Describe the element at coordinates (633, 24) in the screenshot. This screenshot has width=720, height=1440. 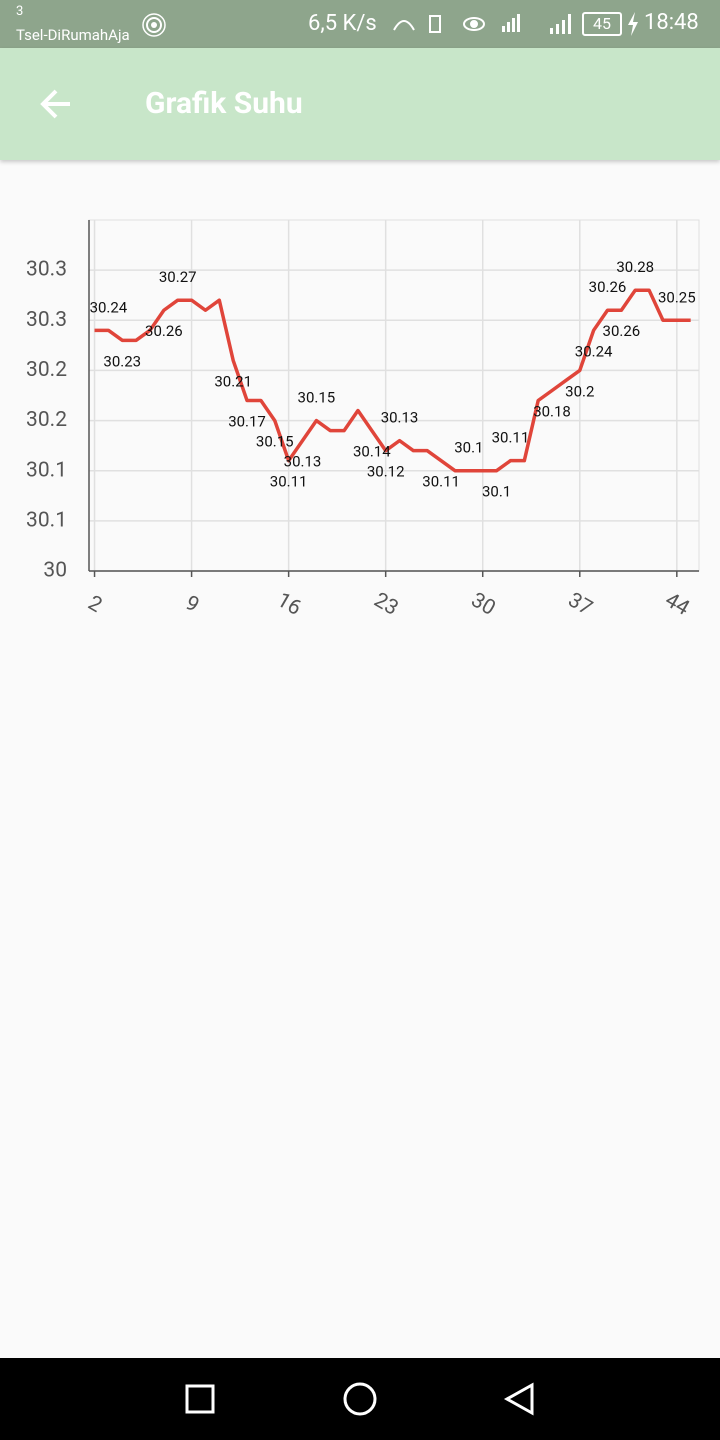
I see `charging-icon` at that location.